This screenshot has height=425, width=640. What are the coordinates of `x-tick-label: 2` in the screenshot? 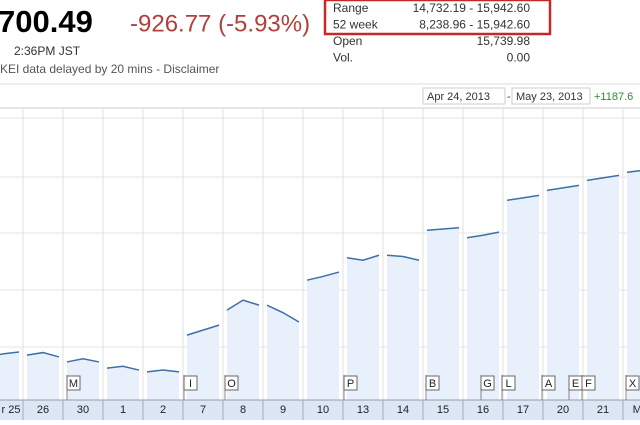 It's located at (163, 410).